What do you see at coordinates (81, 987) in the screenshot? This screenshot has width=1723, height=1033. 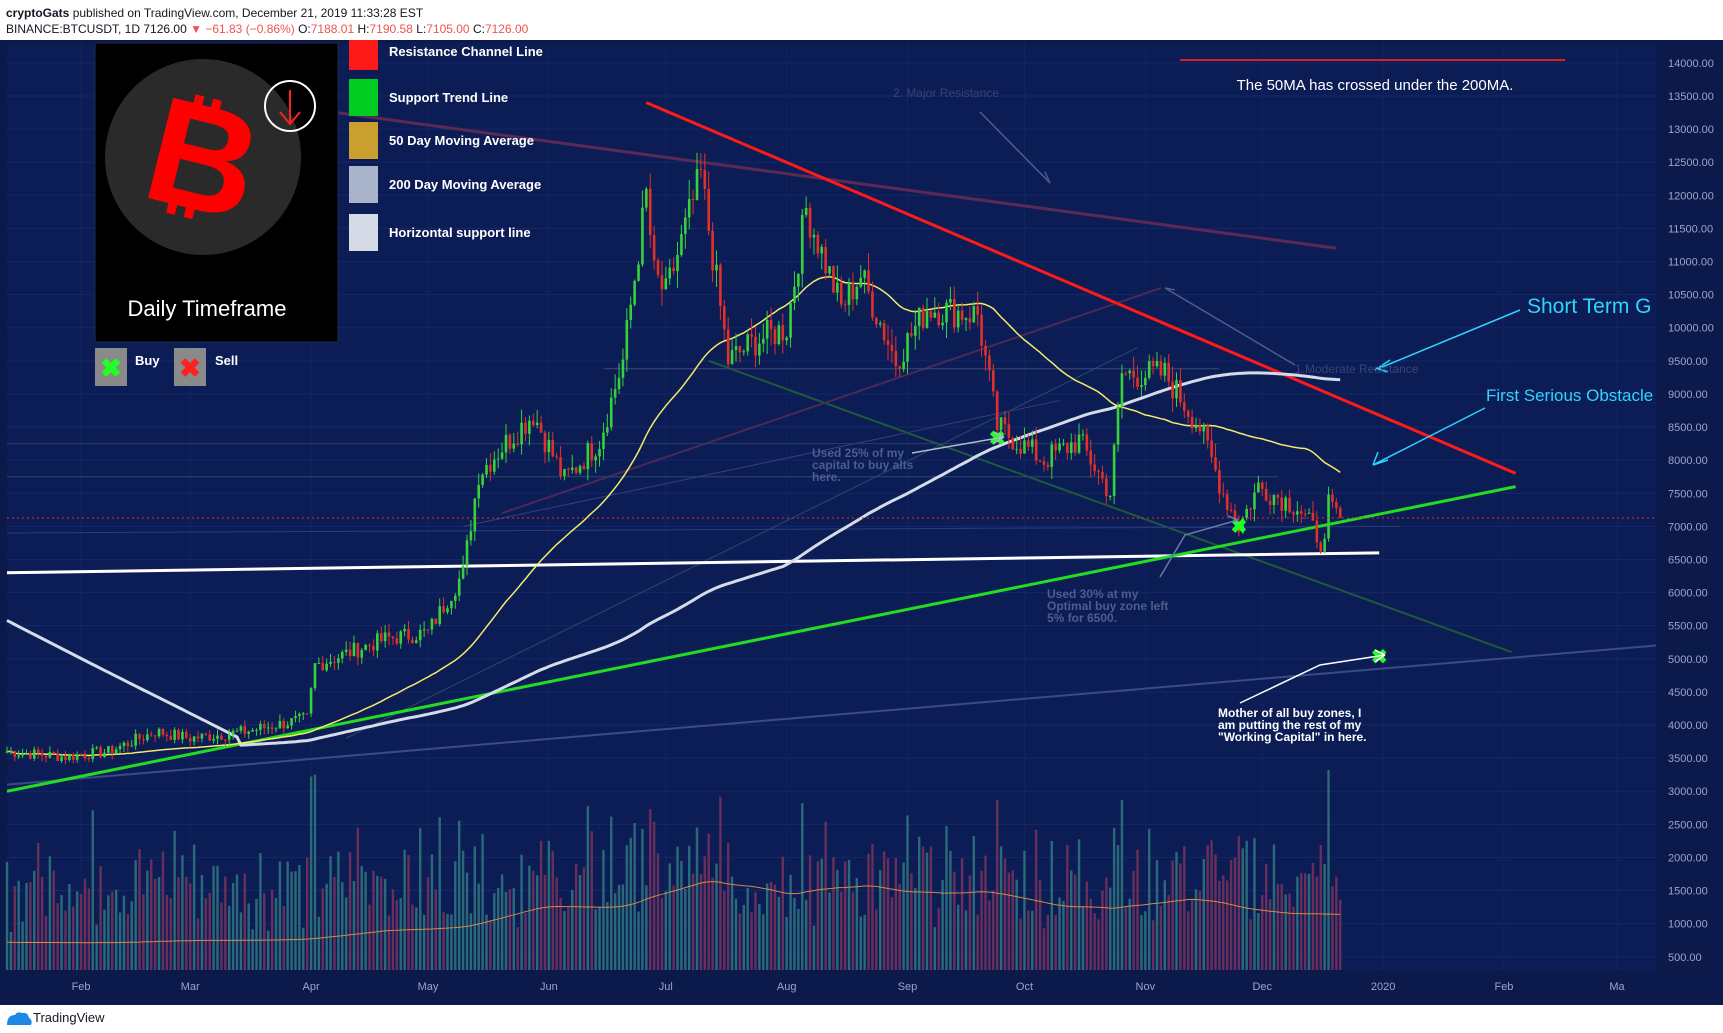 I see `x-tick-label: Feb` at bounding box center [81, 987].